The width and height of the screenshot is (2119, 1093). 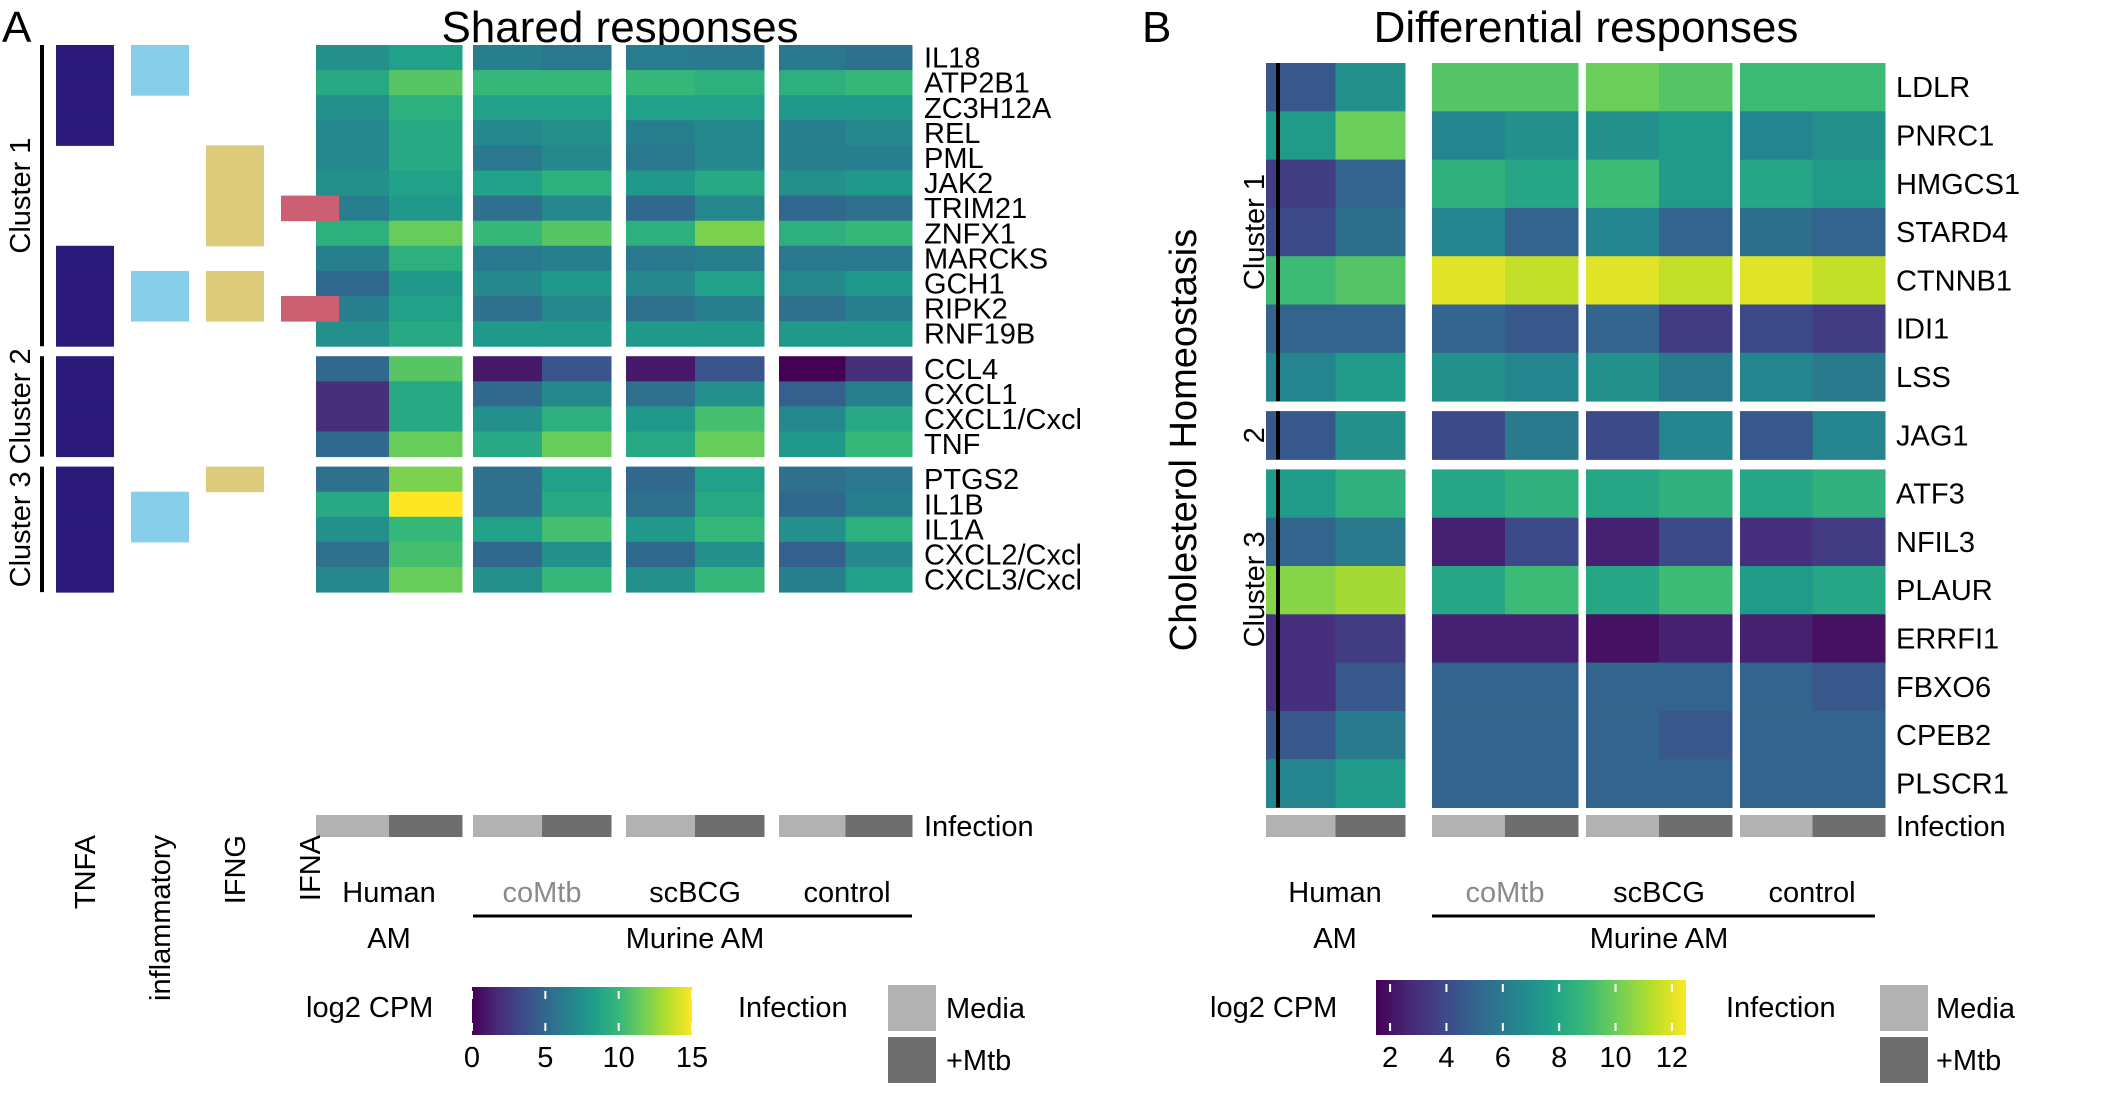 What do you see at coordinates (977, 84) in the screenshot?
I see `gene-label-atp2b1: ATP2B1` at bounding box center [977, 84].